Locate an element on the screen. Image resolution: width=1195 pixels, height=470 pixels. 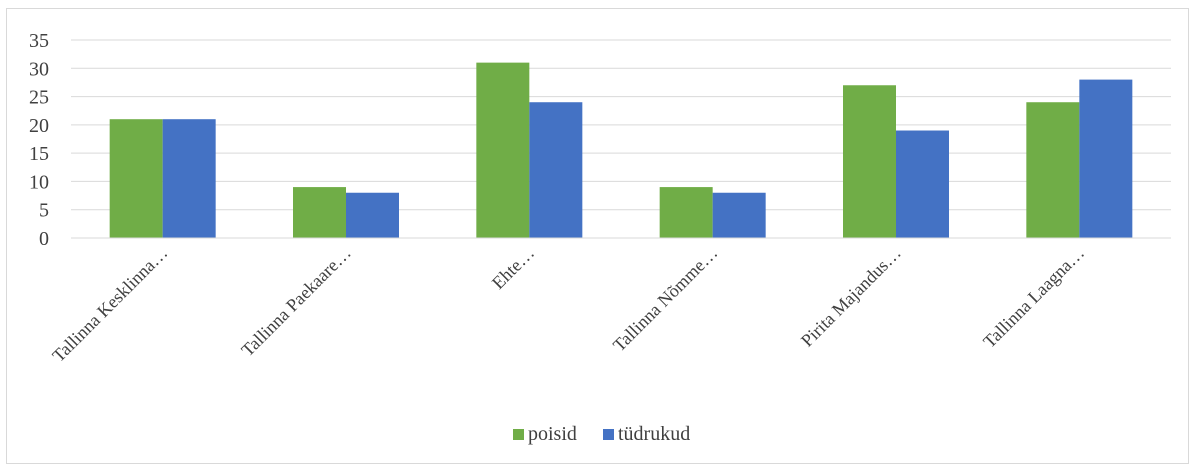
y-tick-label: 5 is located at coordinates (44, 211).